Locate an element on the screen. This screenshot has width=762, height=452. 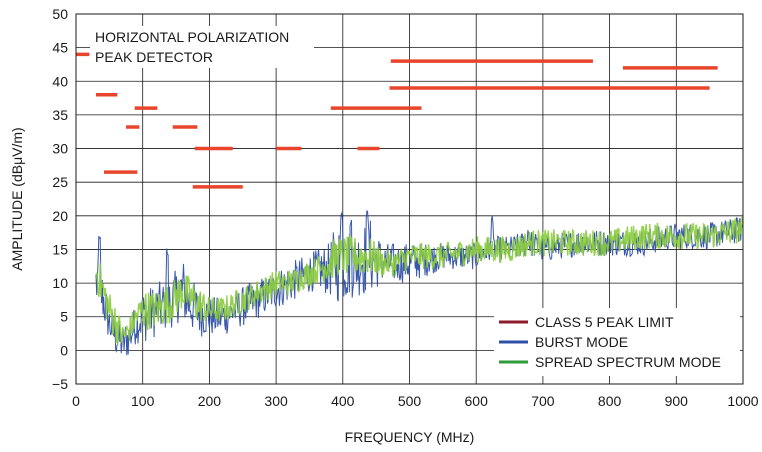
x-tick-label: 500 is located at coordinates (410, 401).